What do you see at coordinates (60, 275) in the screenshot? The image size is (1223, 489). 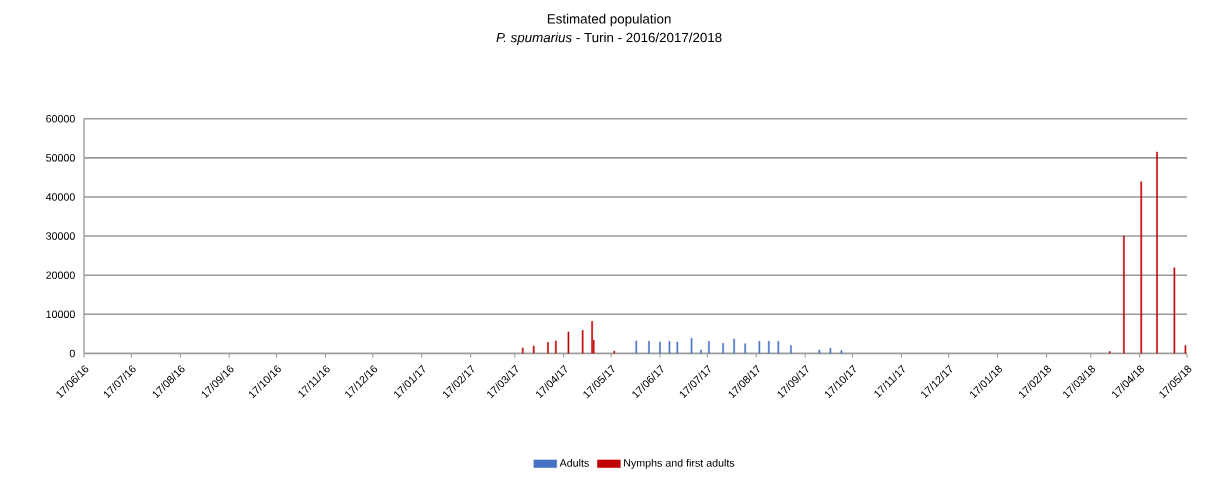 I see `y-tick-label: 20000` at bounding box center [60, 275].